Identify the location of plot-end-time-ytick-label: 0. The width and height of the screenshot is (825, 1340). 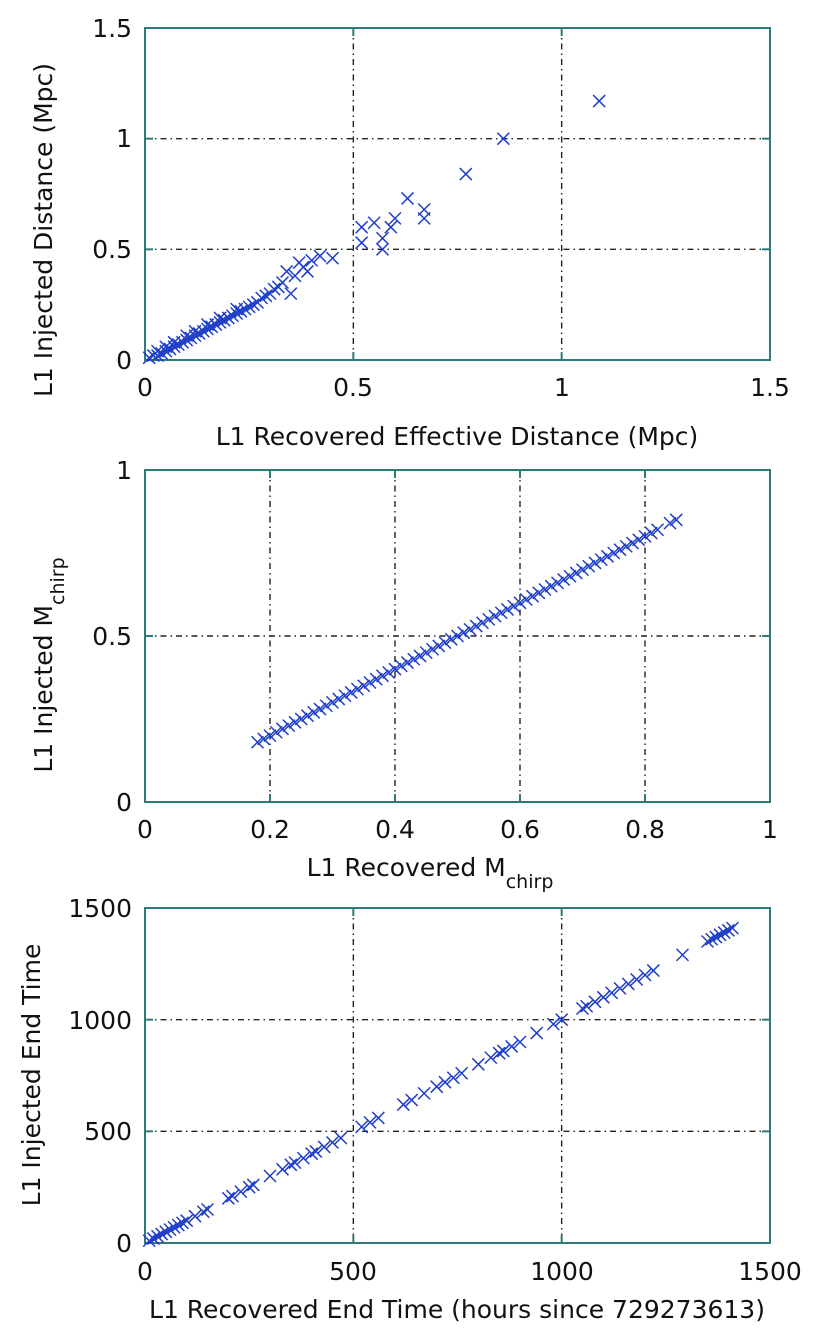
(124, 1243).